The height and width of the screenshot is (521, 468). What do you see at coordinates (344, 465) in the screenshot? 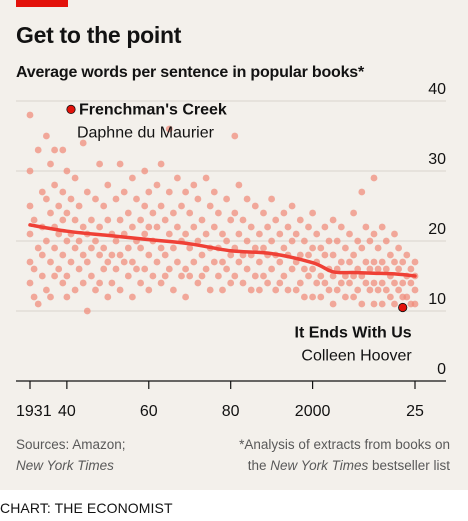
I see `footnote-line-2: the New York Times bestseller list` at bounding box center [344, 465].